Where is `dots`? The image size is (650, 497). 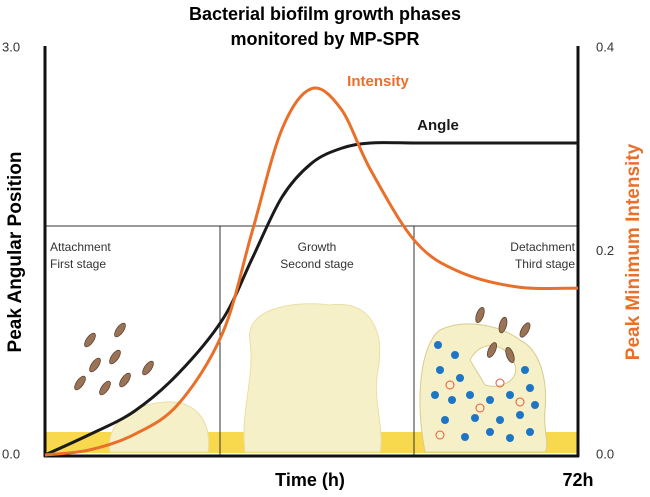 dots is located at coordinates (485, 391).